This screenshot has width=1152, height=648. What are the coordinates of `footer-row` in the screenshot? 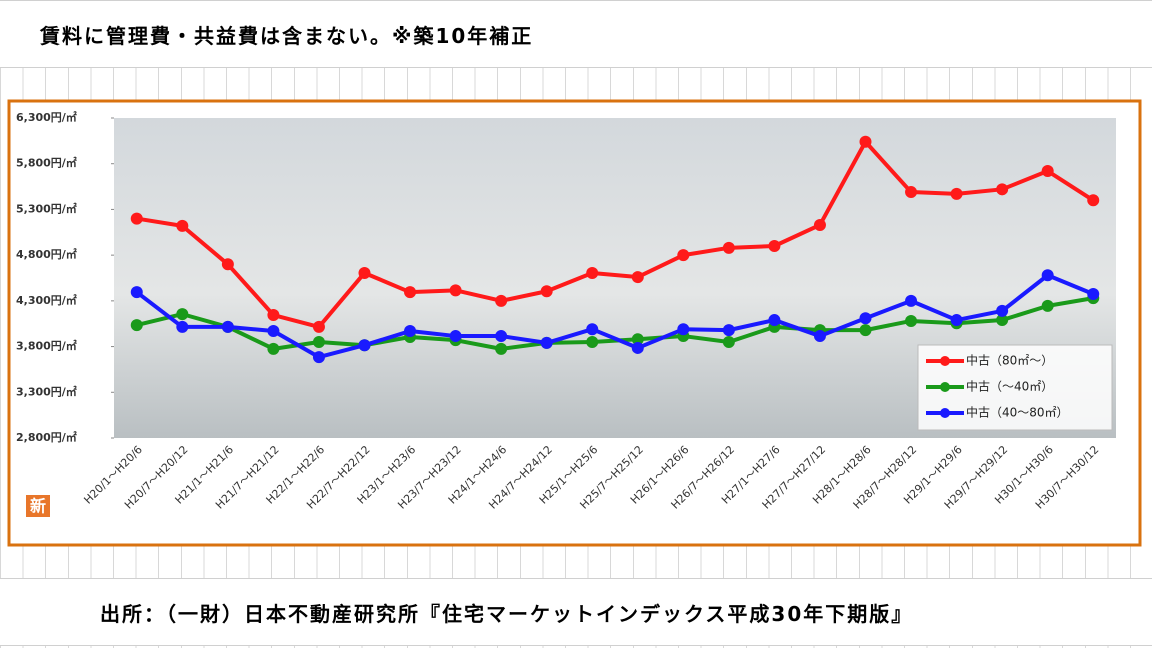 It's located at (576, 612).